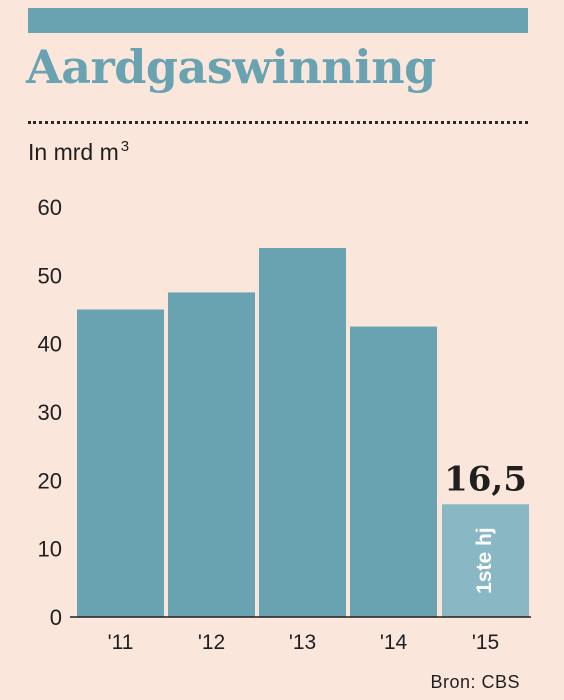  Describe the element at coordinates (125, 146) in the screenshot. I see `subtitle-superscript: 3` at that location.